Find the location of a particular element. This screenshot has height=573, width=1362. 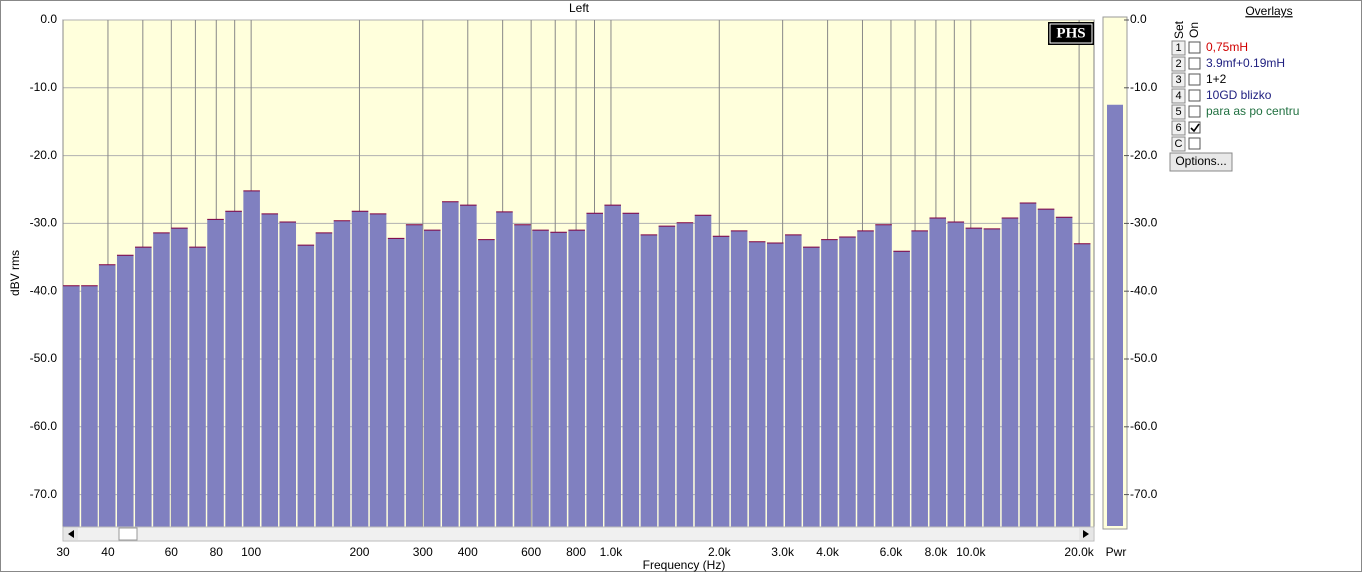

set-label: 4 is located at coordinates (1178, 96).